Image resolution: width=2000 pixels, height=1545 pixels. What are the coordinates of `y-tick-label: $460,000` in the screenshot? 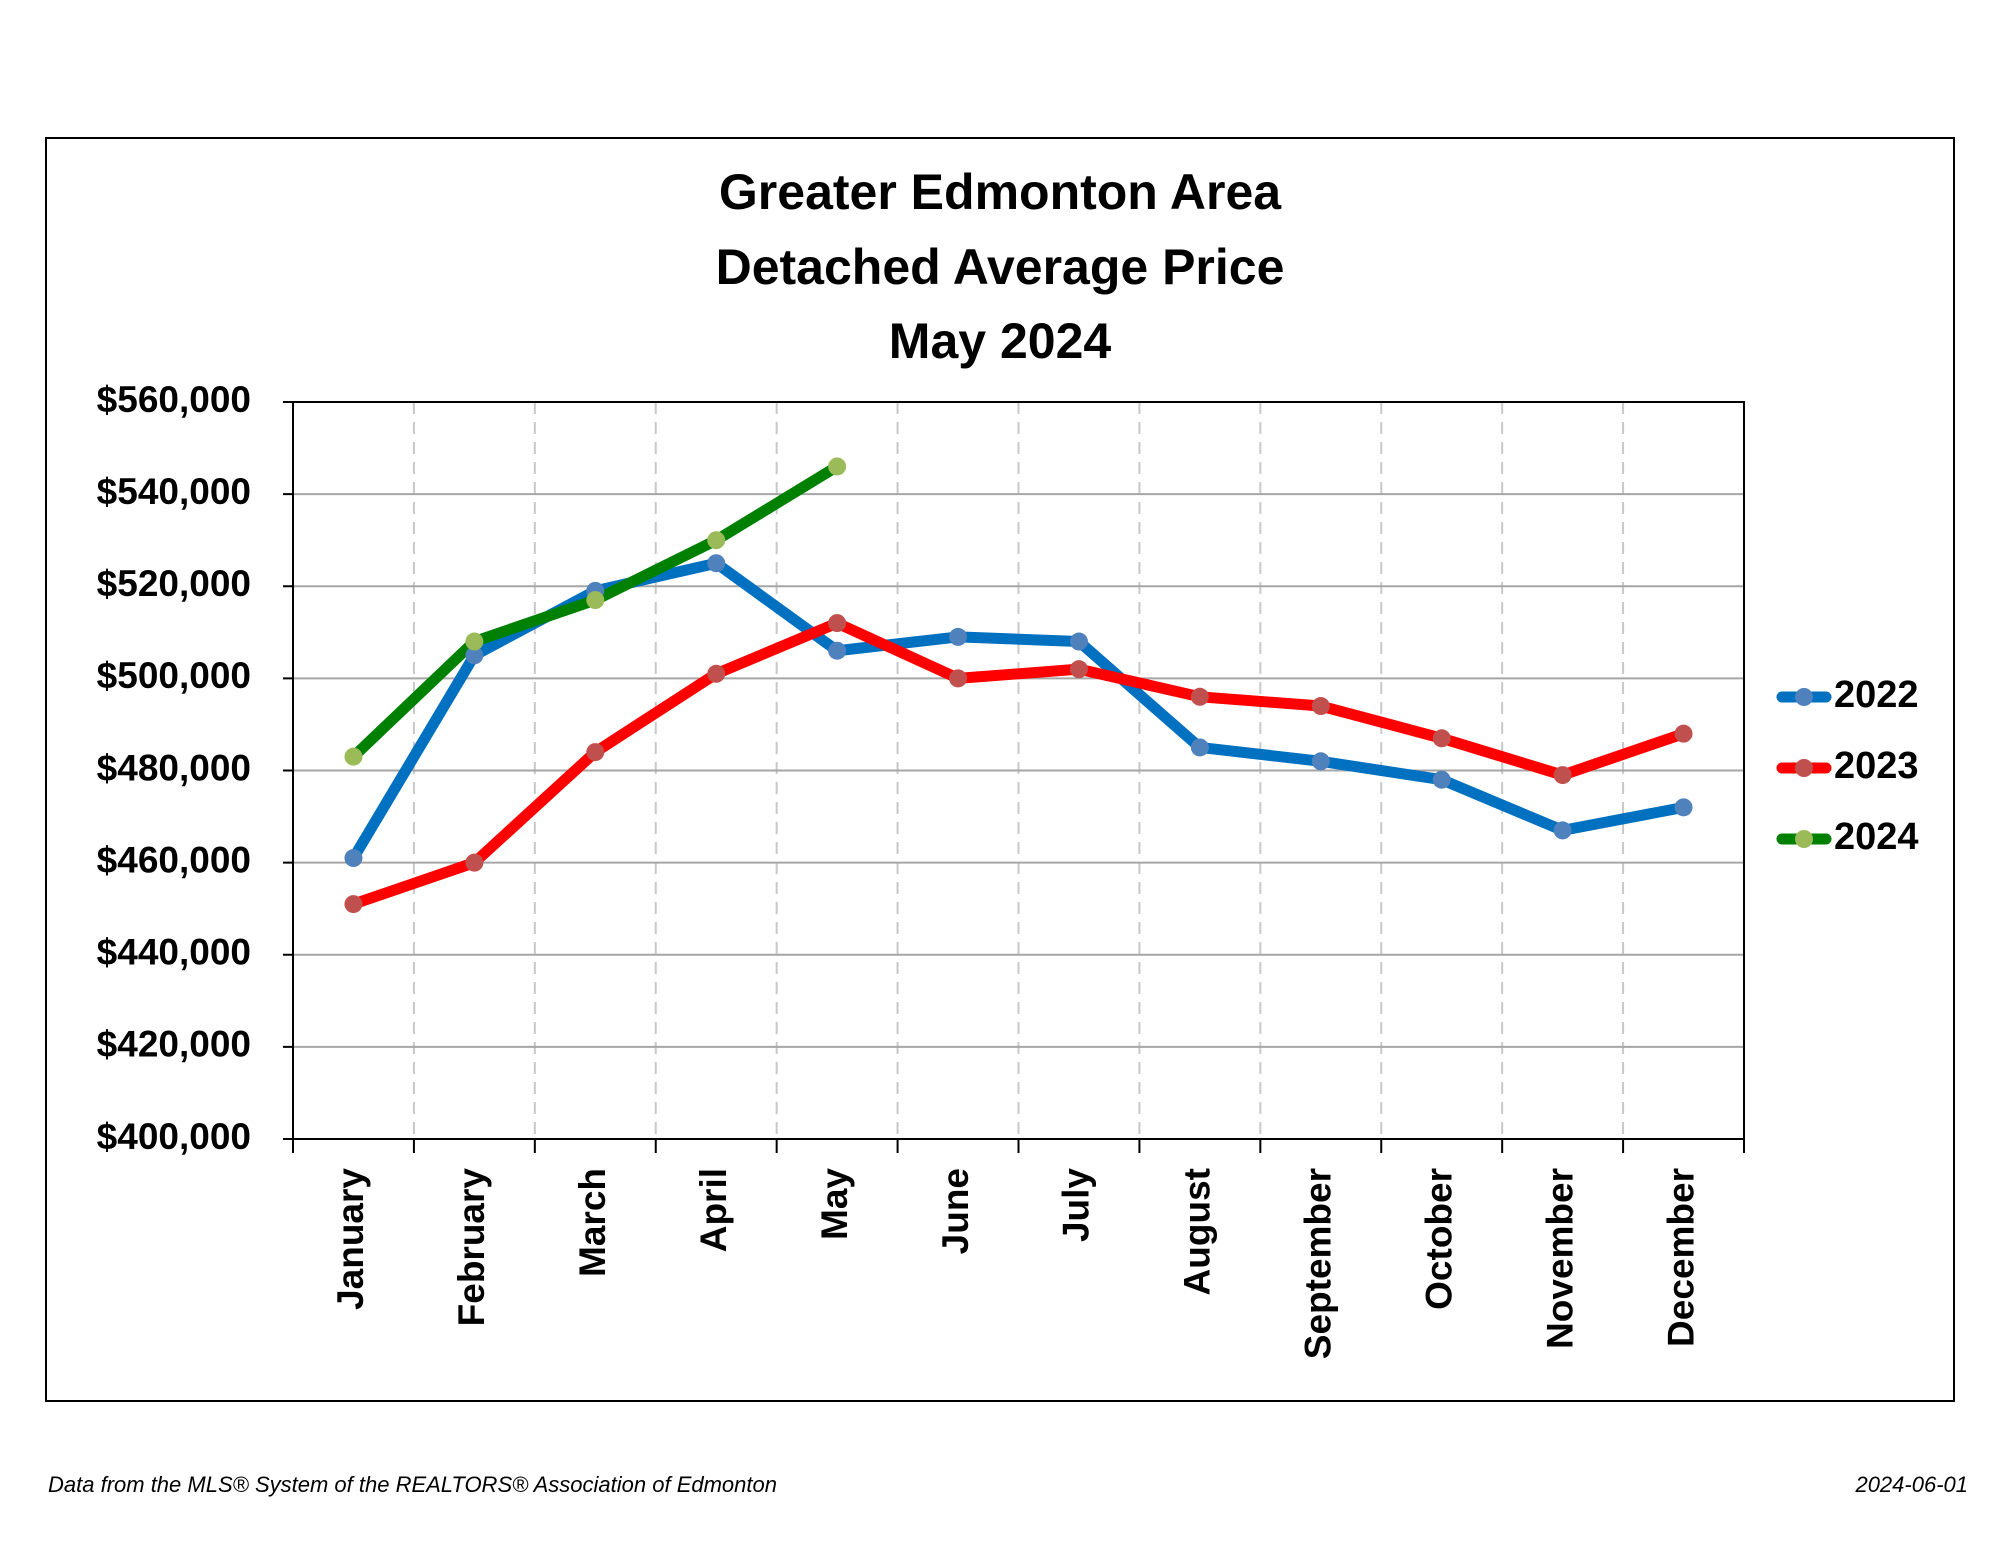 It's located at (174, 859).